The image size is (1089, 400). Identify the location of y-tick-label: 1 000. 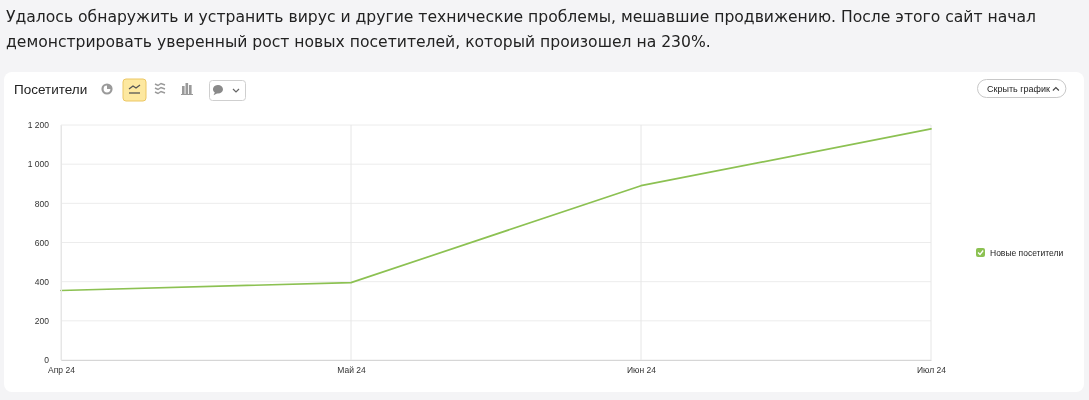
(38, 164).